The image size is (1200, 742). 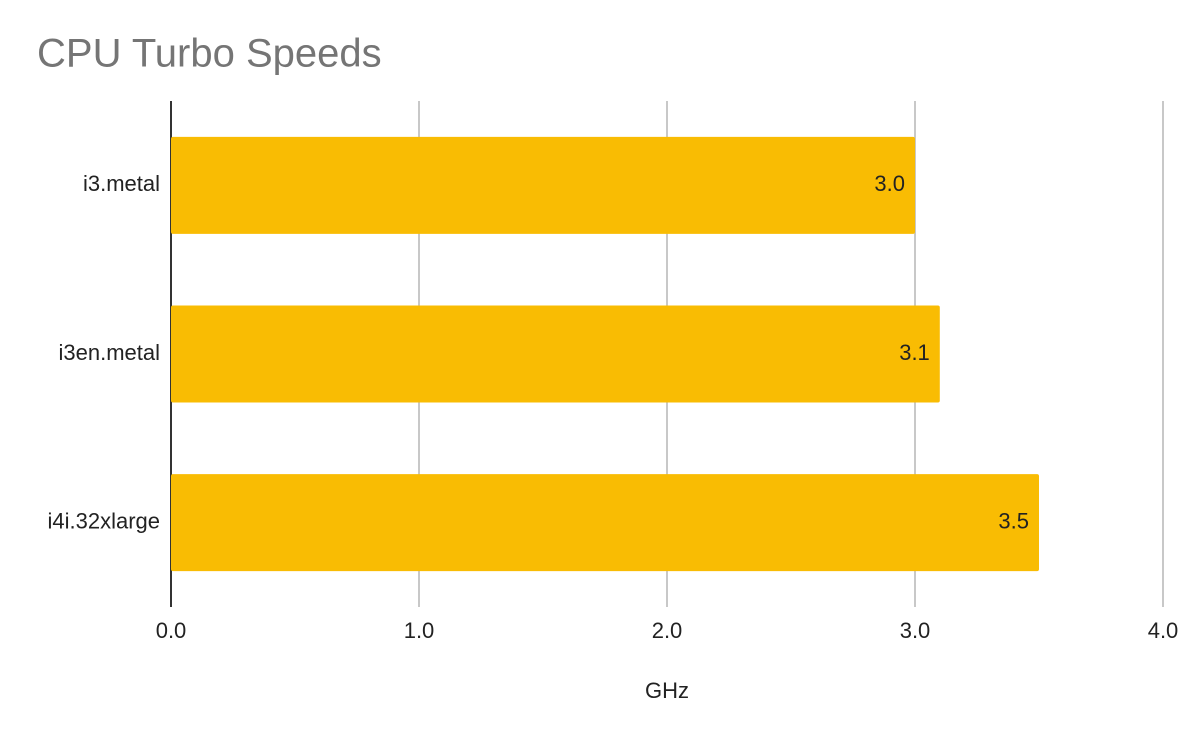 What do you see at coordinates (889, 183) in the screenshot?
I see `value-label: 3.0` at bounding box center [889, 183].